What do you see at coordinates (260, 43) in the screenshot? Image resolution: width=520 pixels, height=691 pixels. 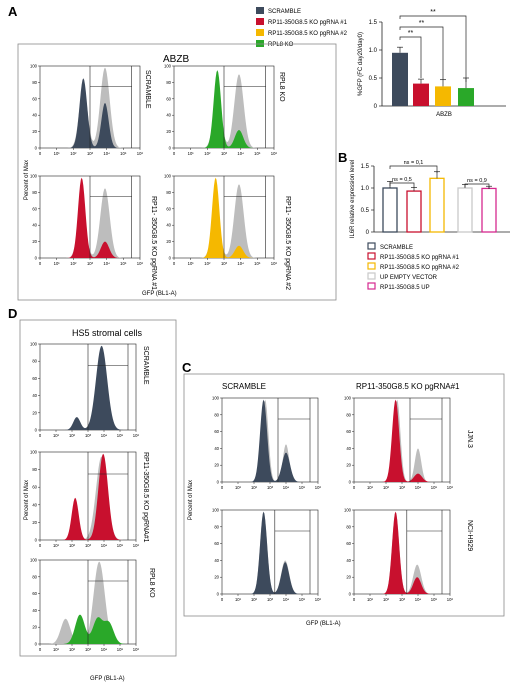 I see `legend-swatch-rpl8` at bounding box center [260, 43].